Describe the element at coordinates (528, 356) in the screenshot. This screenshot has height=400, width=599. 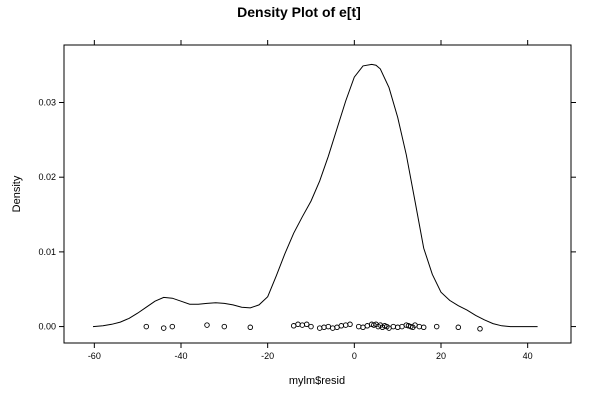
I see `x-tick-label: 40` at that location.